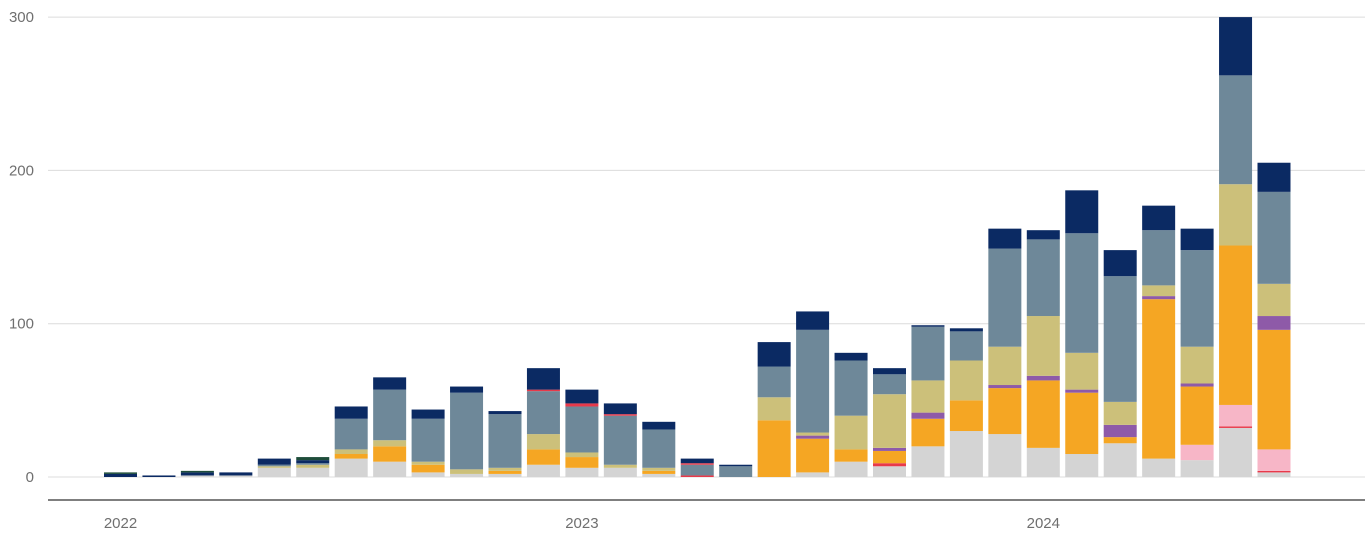 The width and height of the screenshot is (1365, 553). I want to click on x-tick-label: 2024, so click(1043, 523).